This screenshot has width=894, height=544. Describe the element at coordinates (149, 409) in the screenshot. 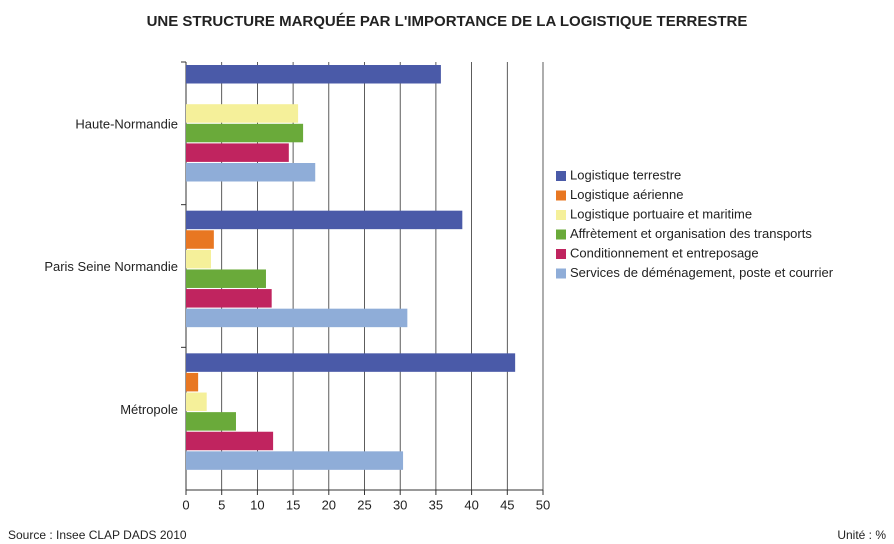

I see `y-tick-label: Métropole` at that location.